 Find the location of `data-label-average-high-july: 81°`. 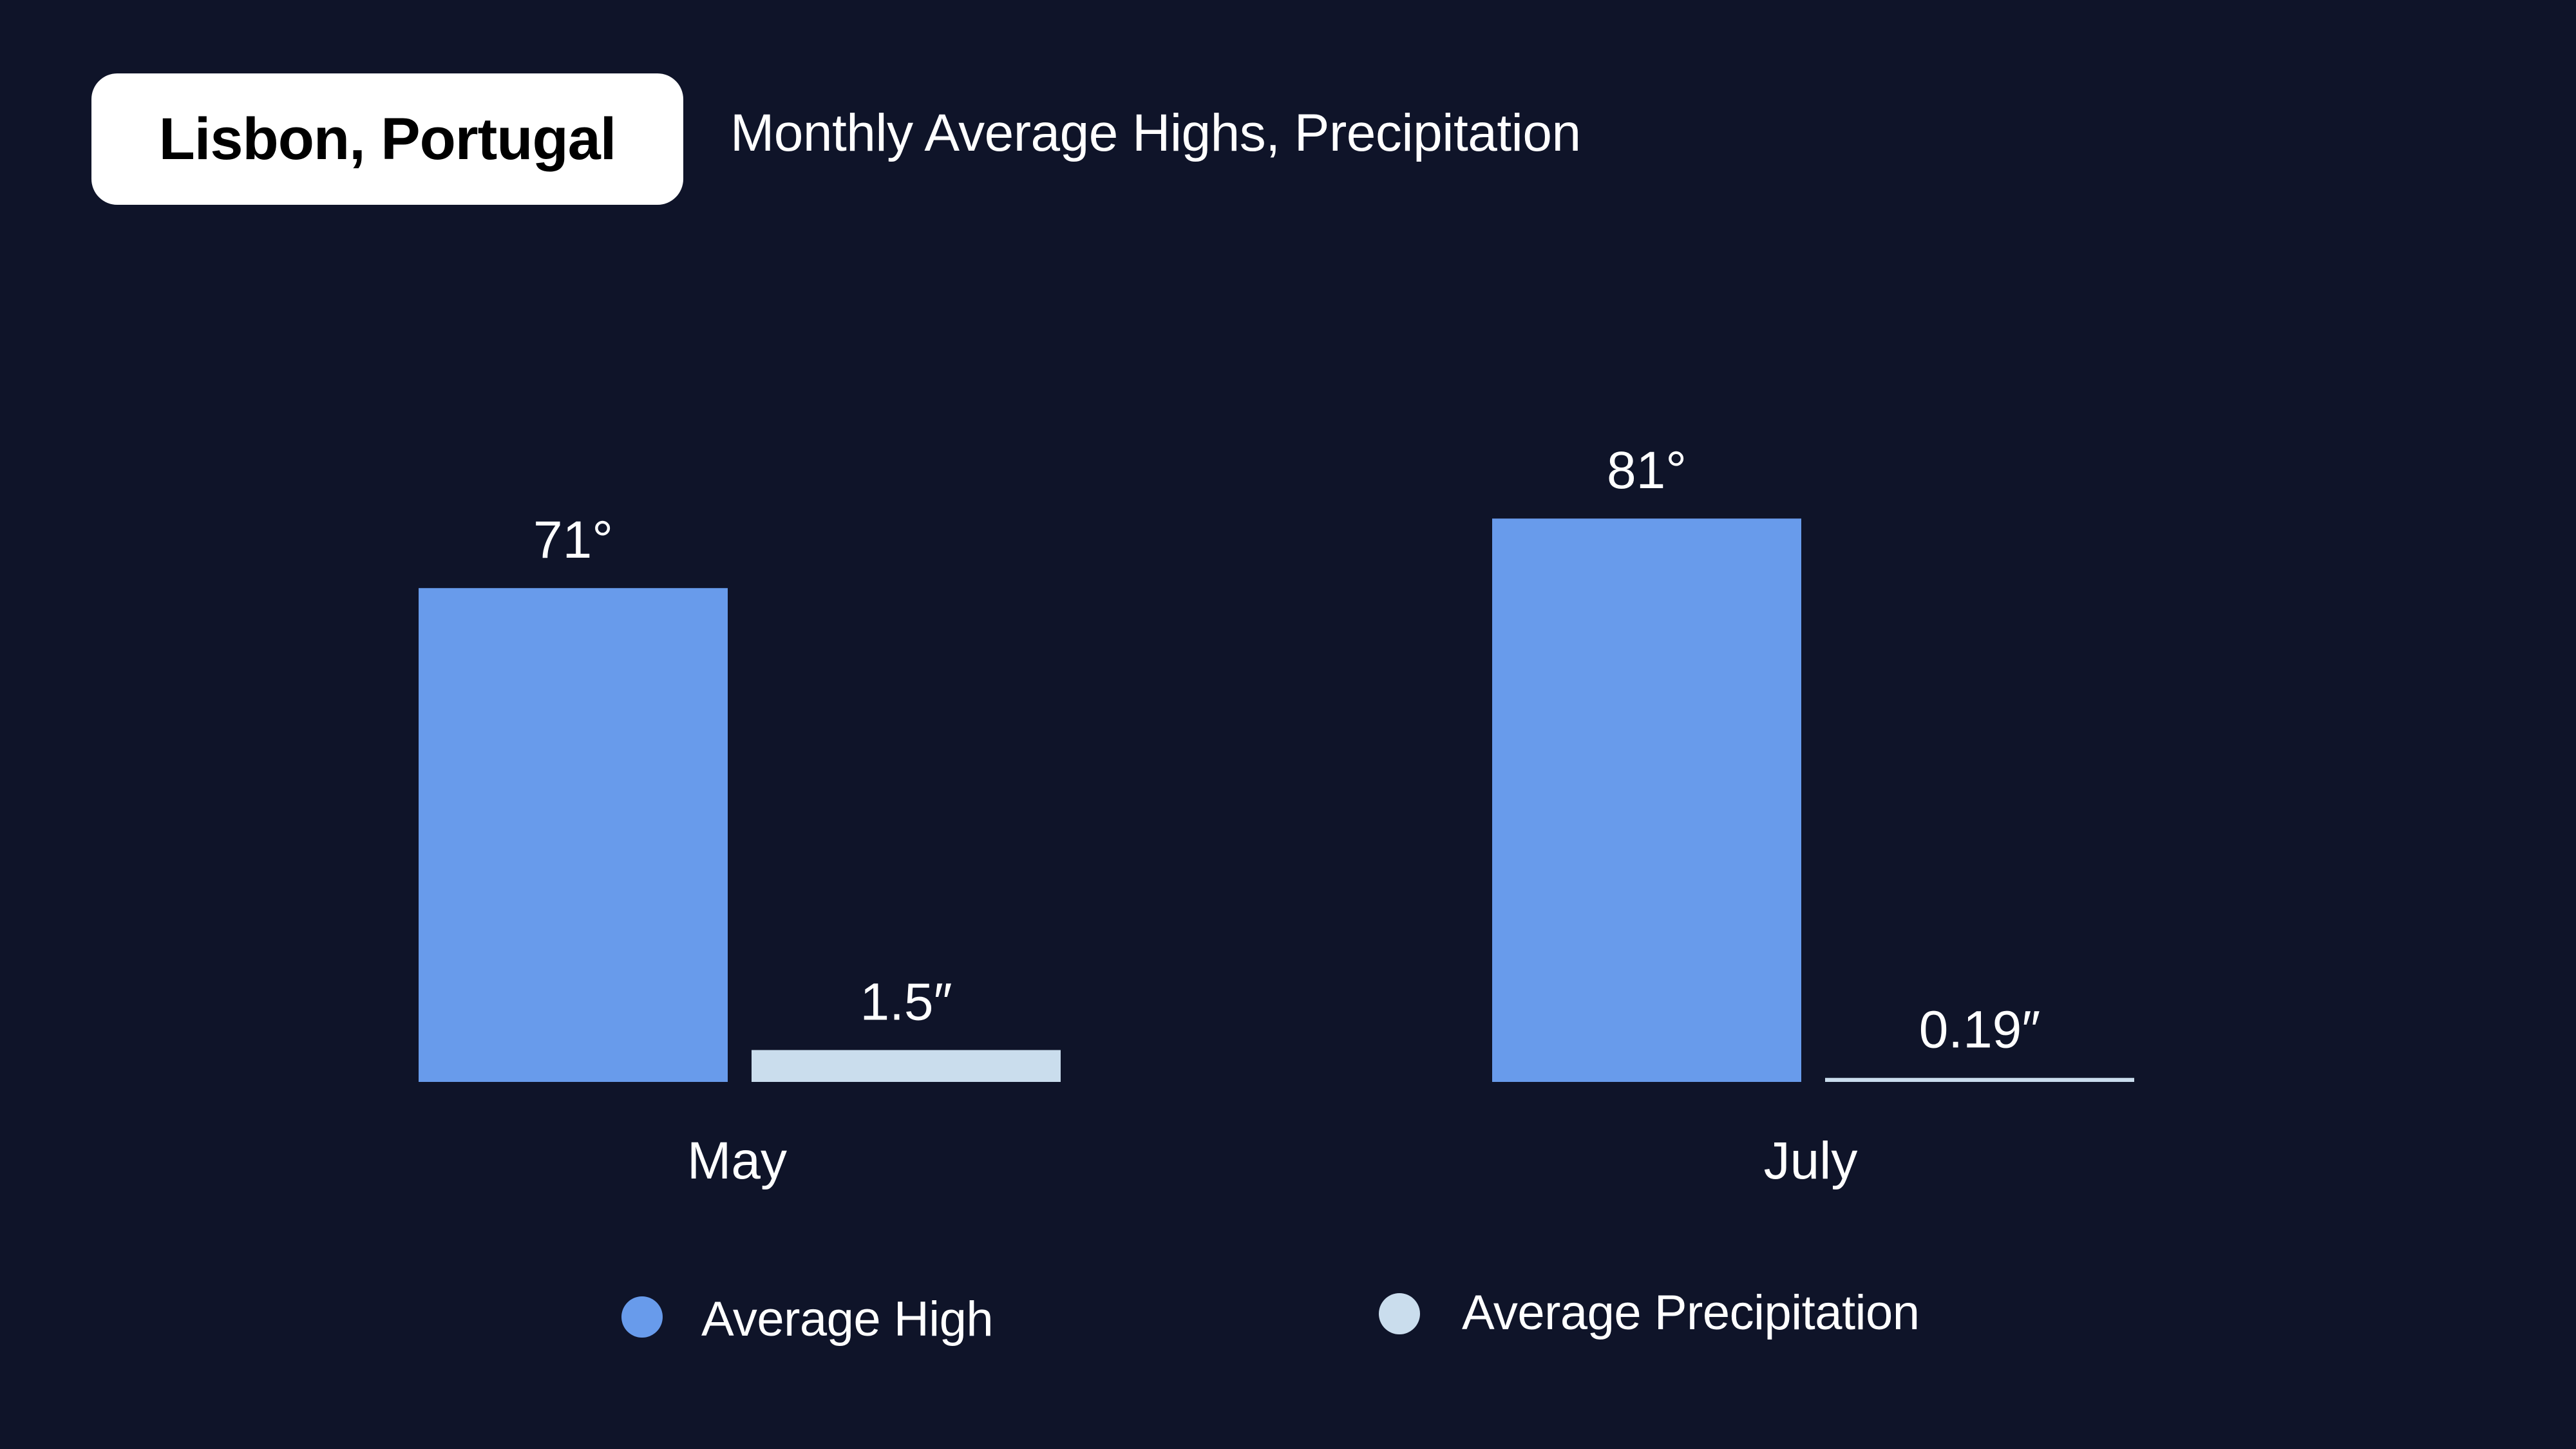

data-label-average-high-july: 81° is located at coordinates (1647, 470).